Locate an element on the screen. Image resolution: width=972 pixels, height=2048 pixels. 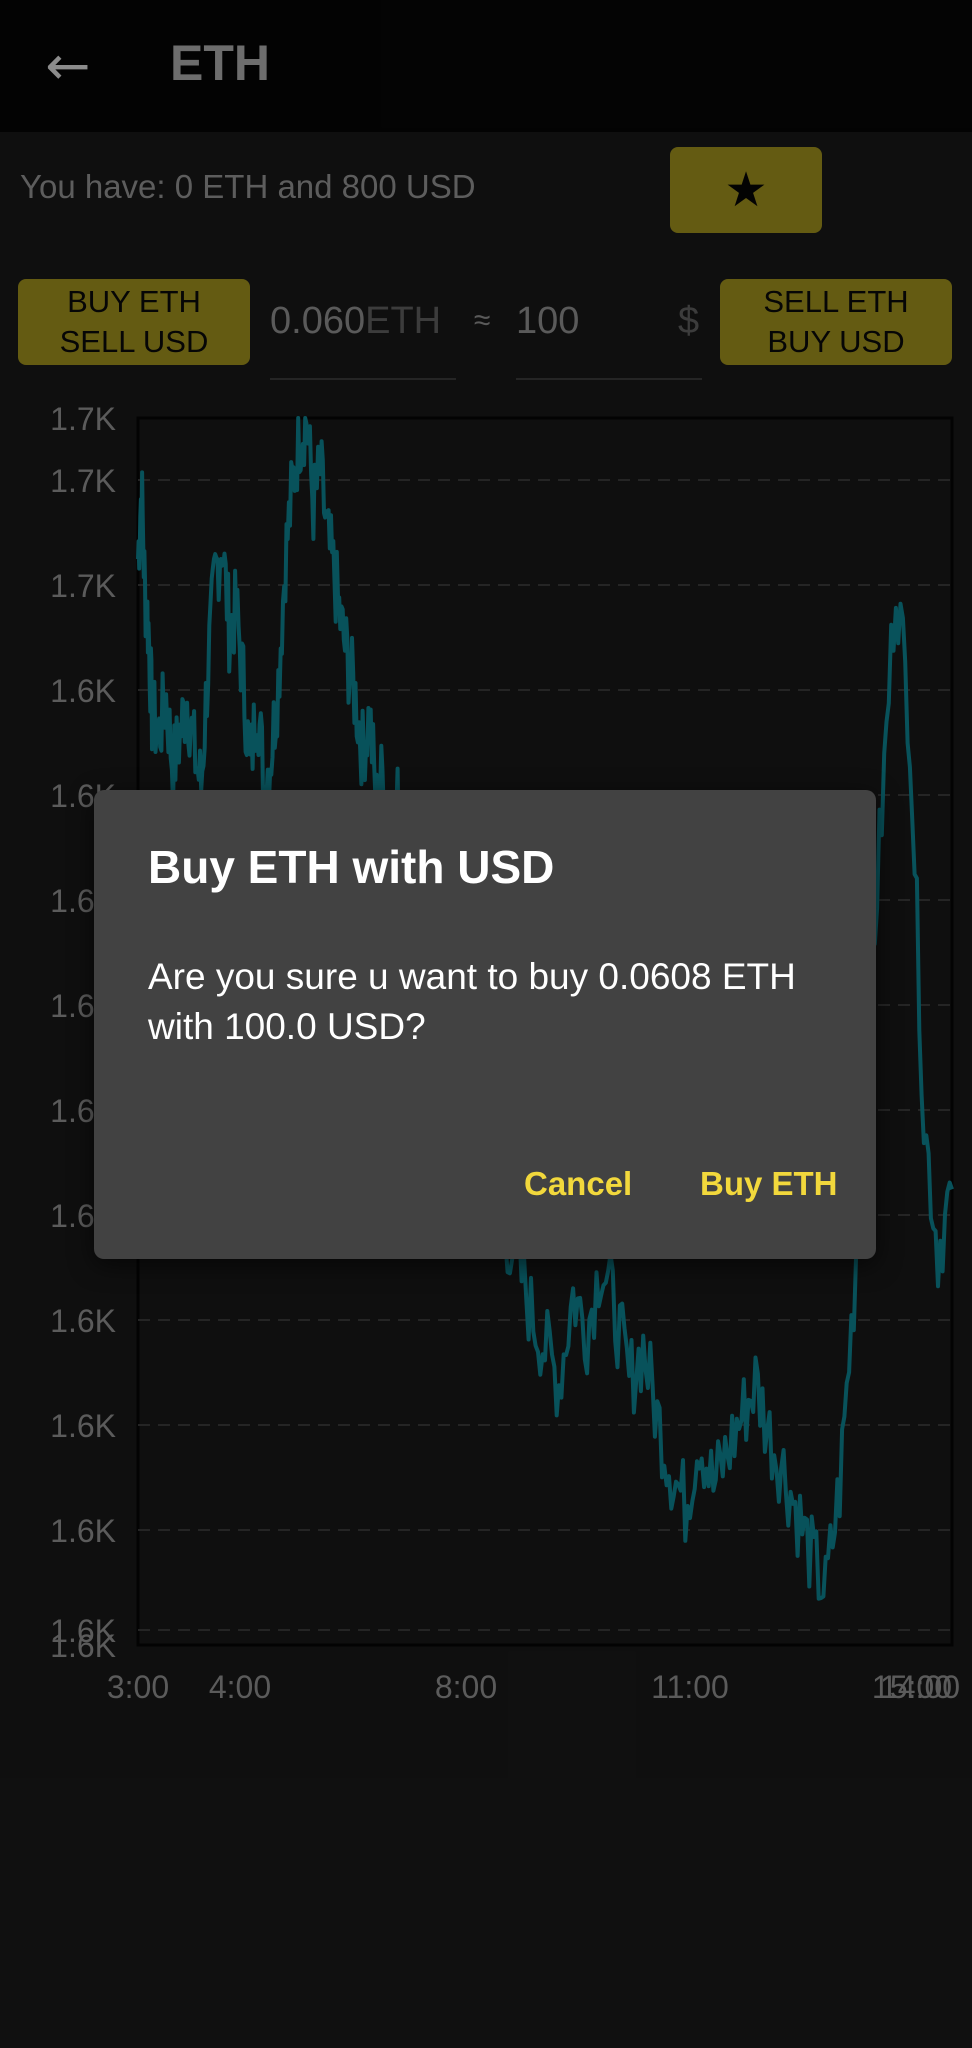
dialog-title: Buy ETH with USD is located at coordinates (351, 867).